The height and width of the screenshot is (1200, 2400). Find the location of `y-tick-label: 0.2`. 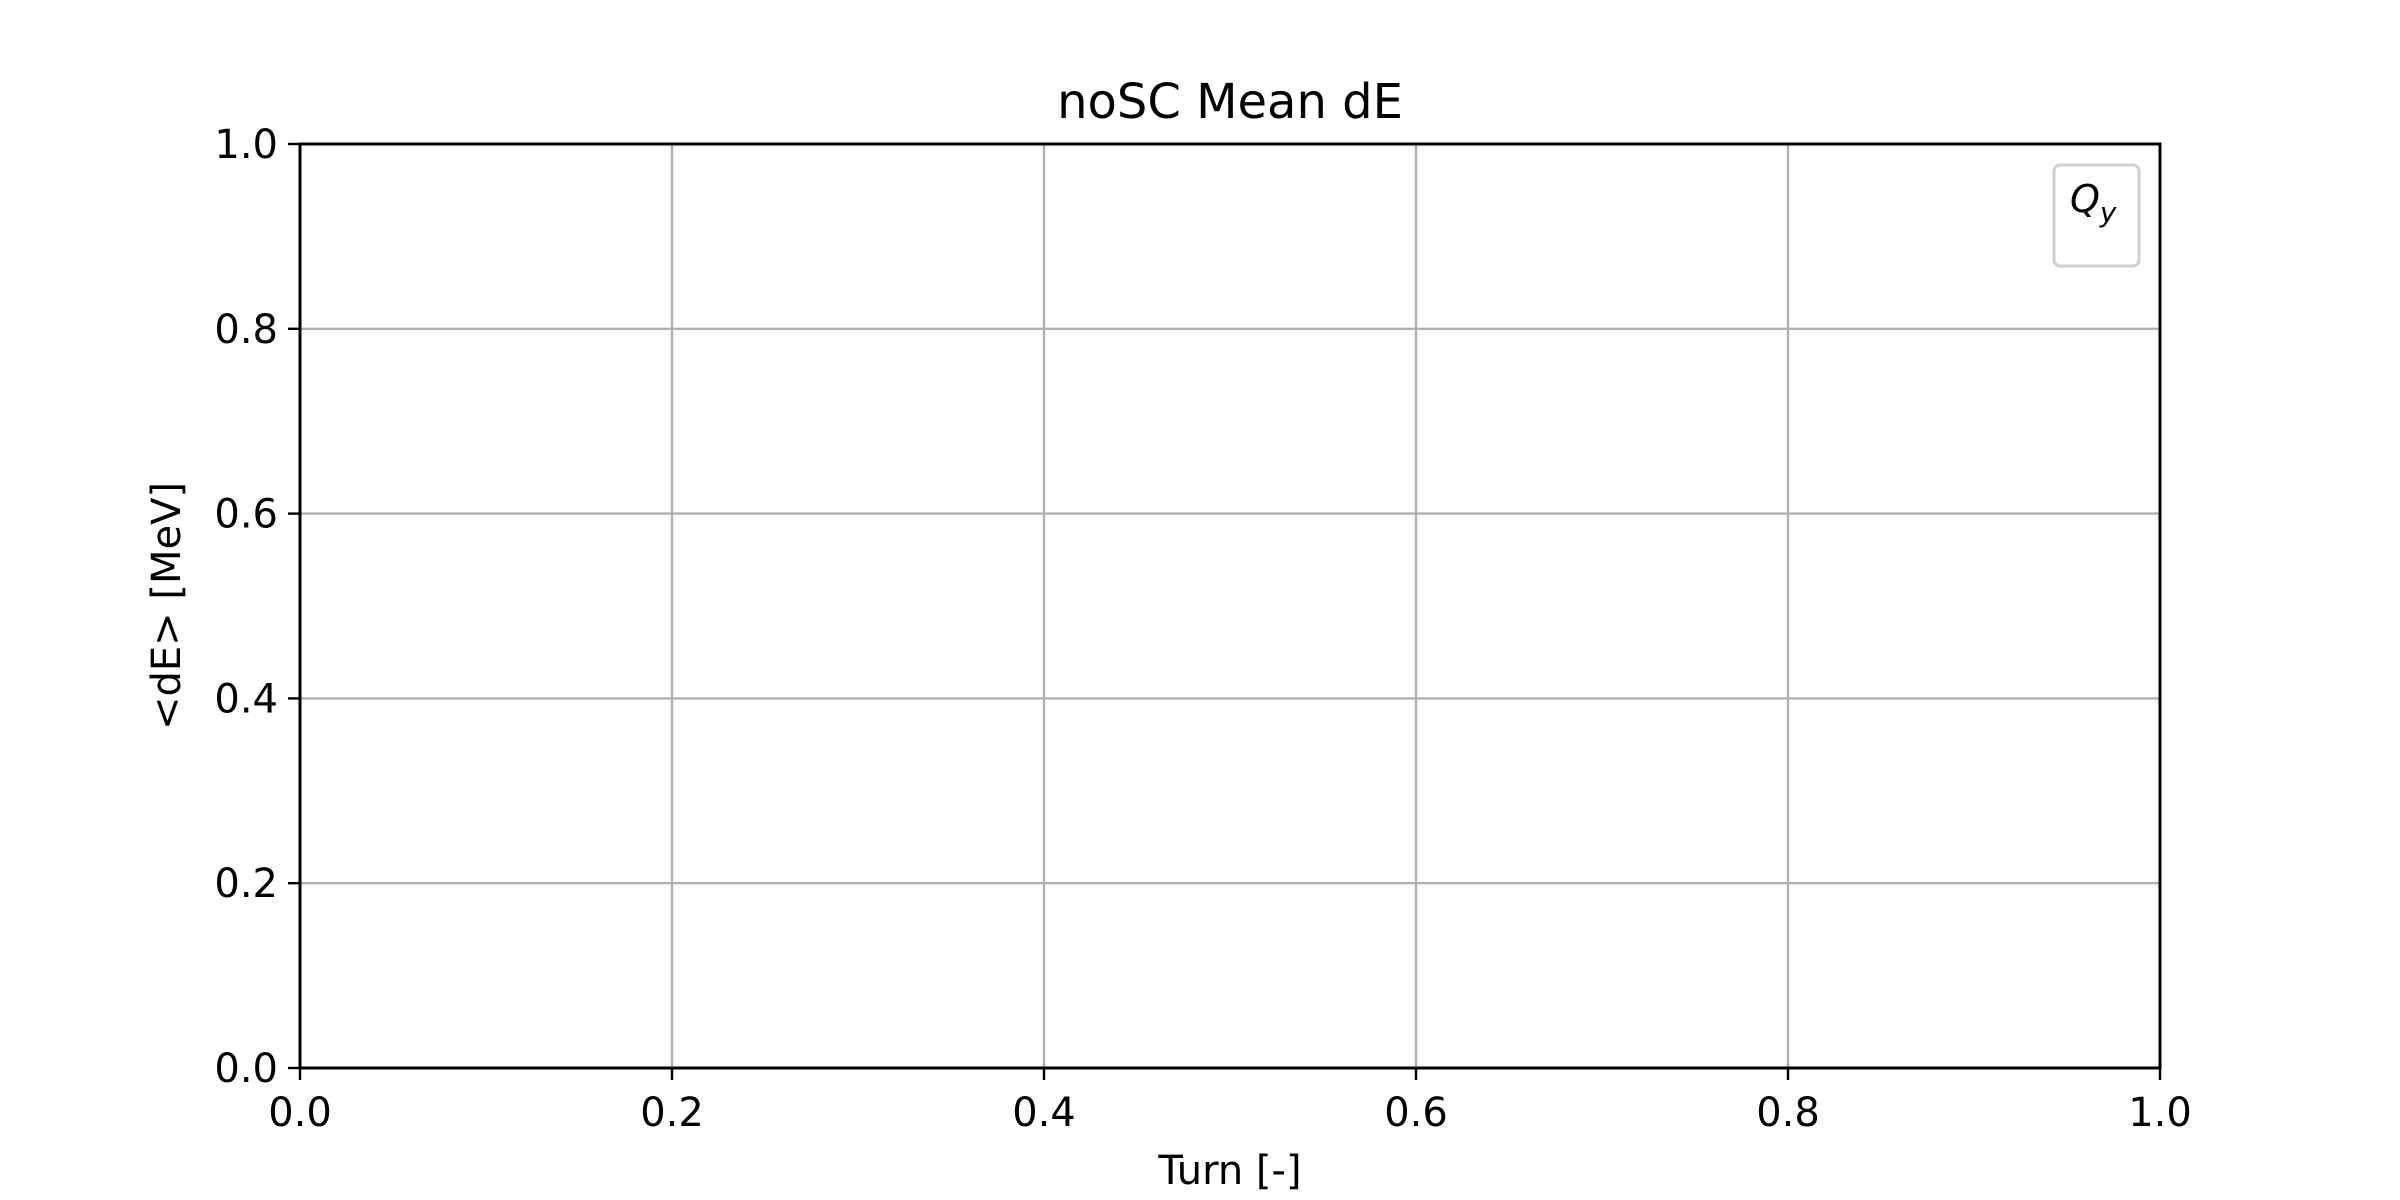

y-tick-label: 0.2 is located at coordinates (246, 884).